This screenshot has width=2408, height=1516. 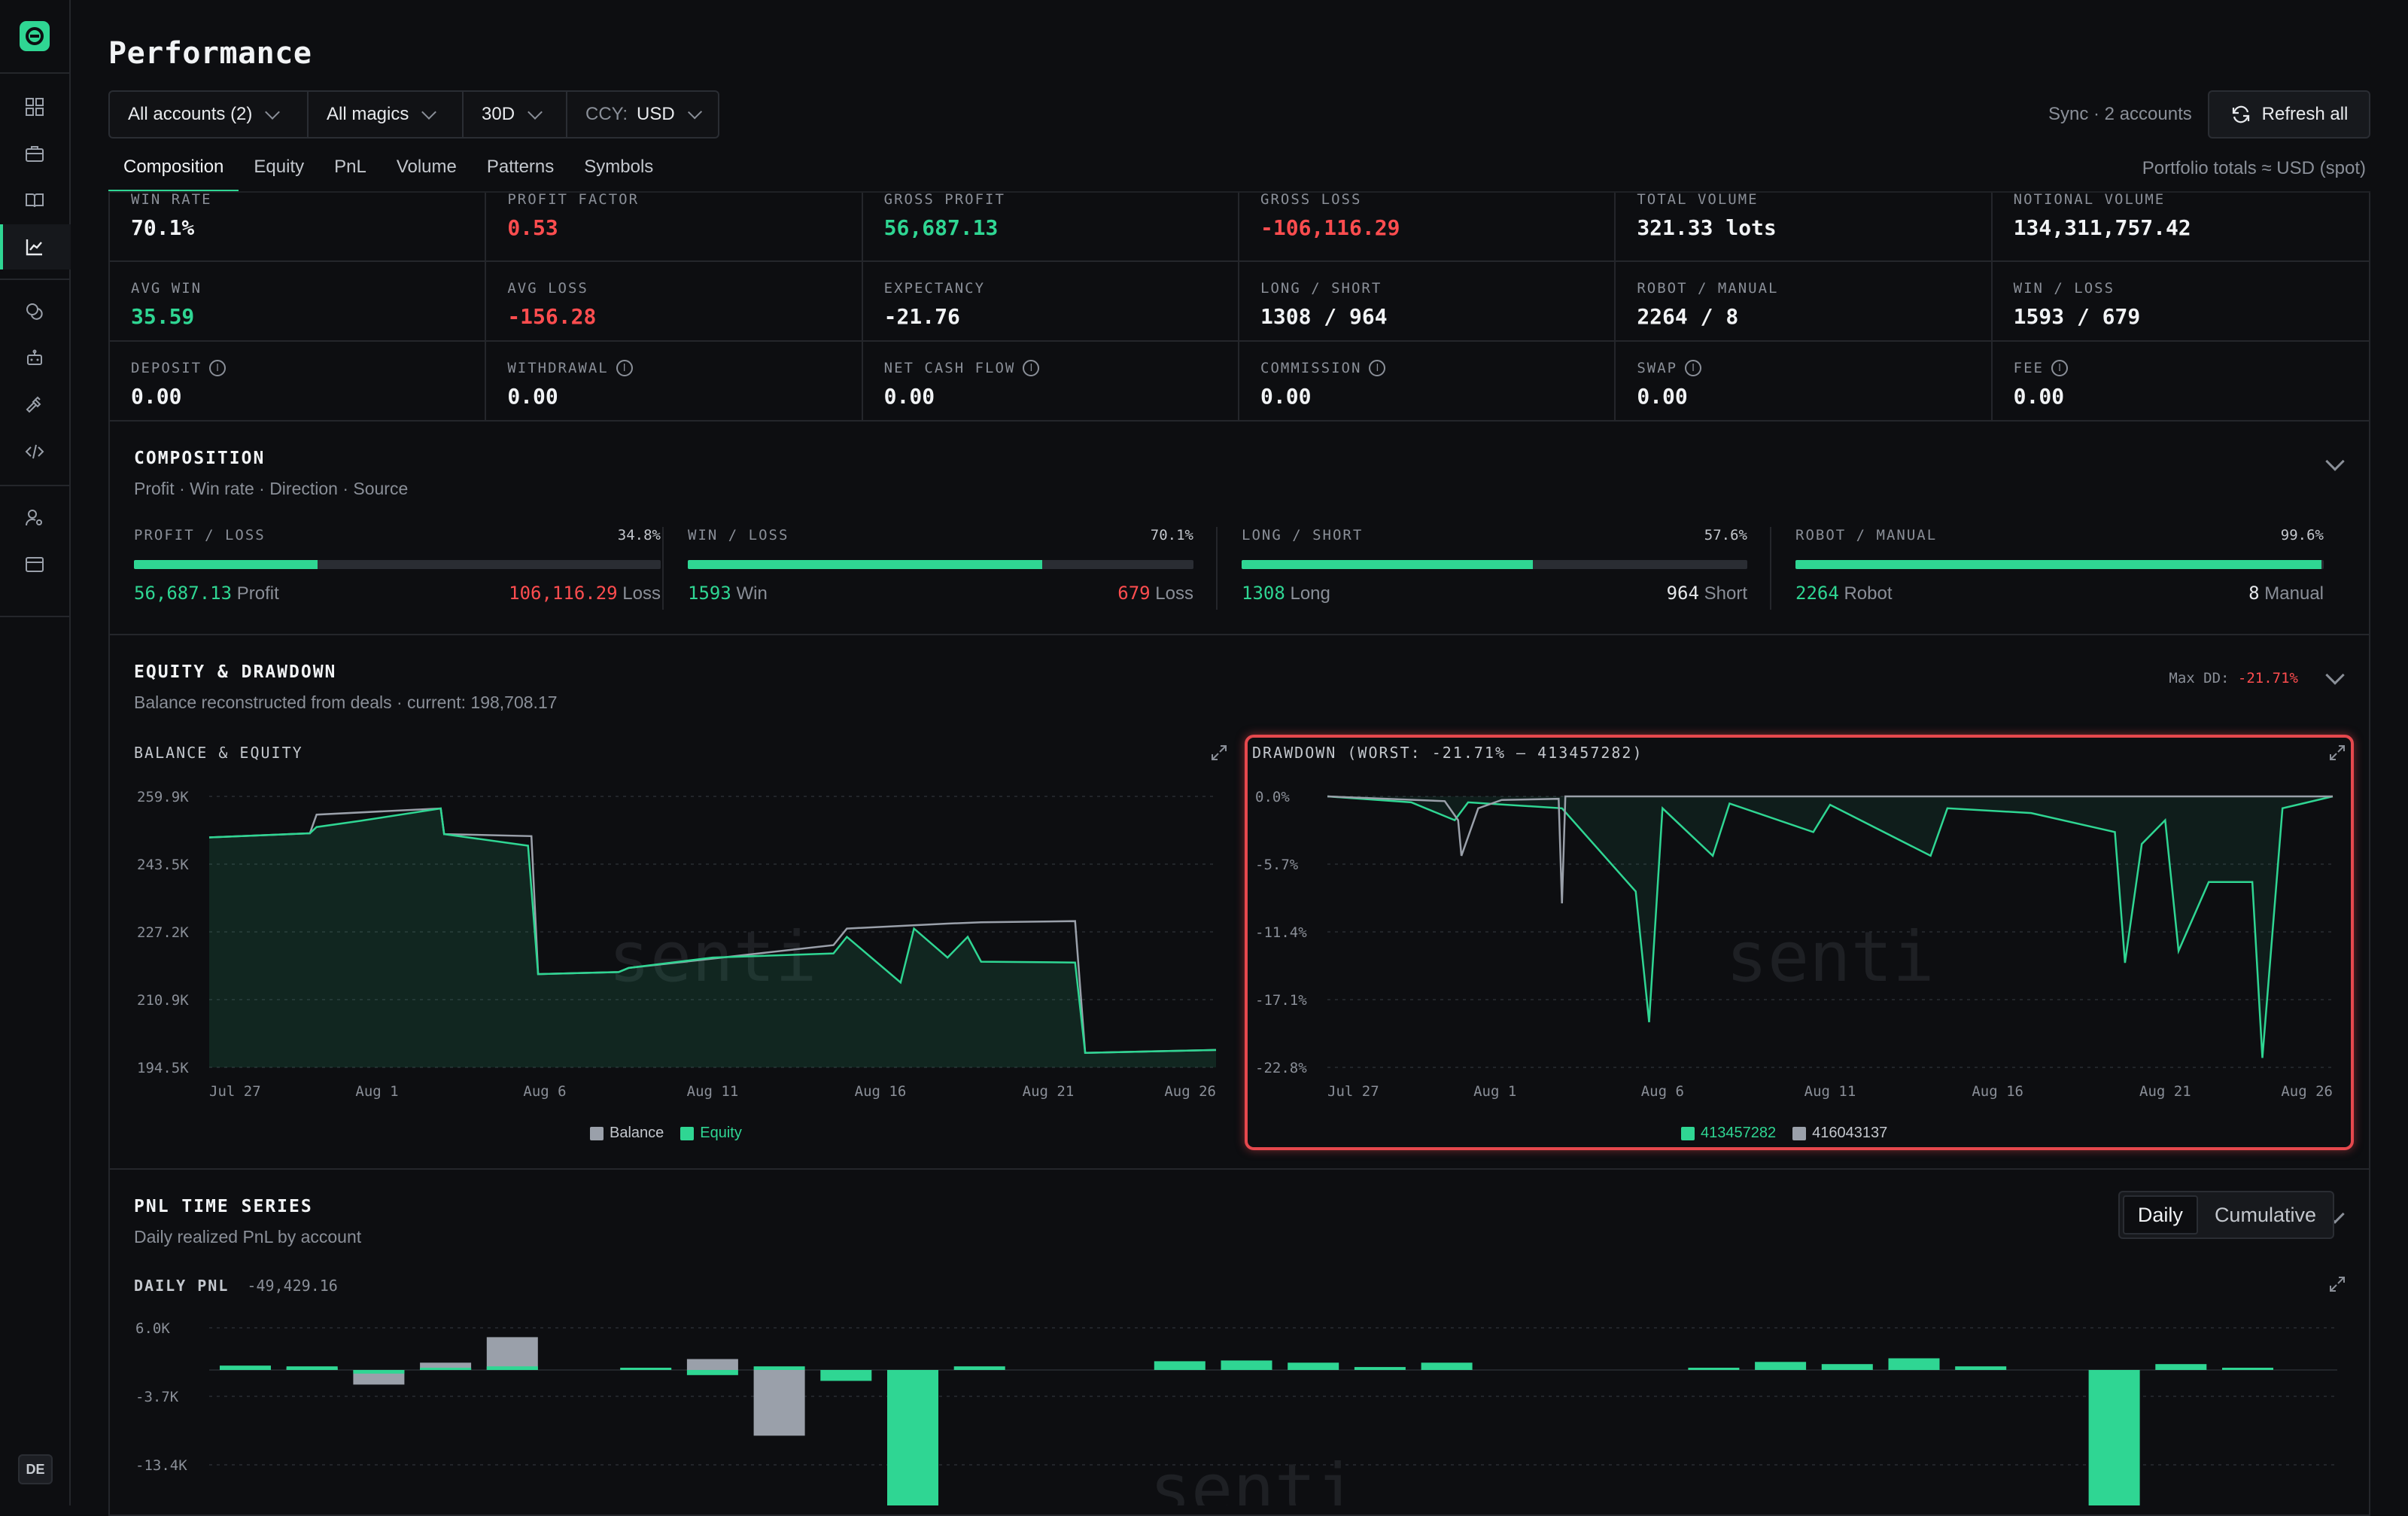 I want to click on dashboard-icon, so click(x=35, y=107).